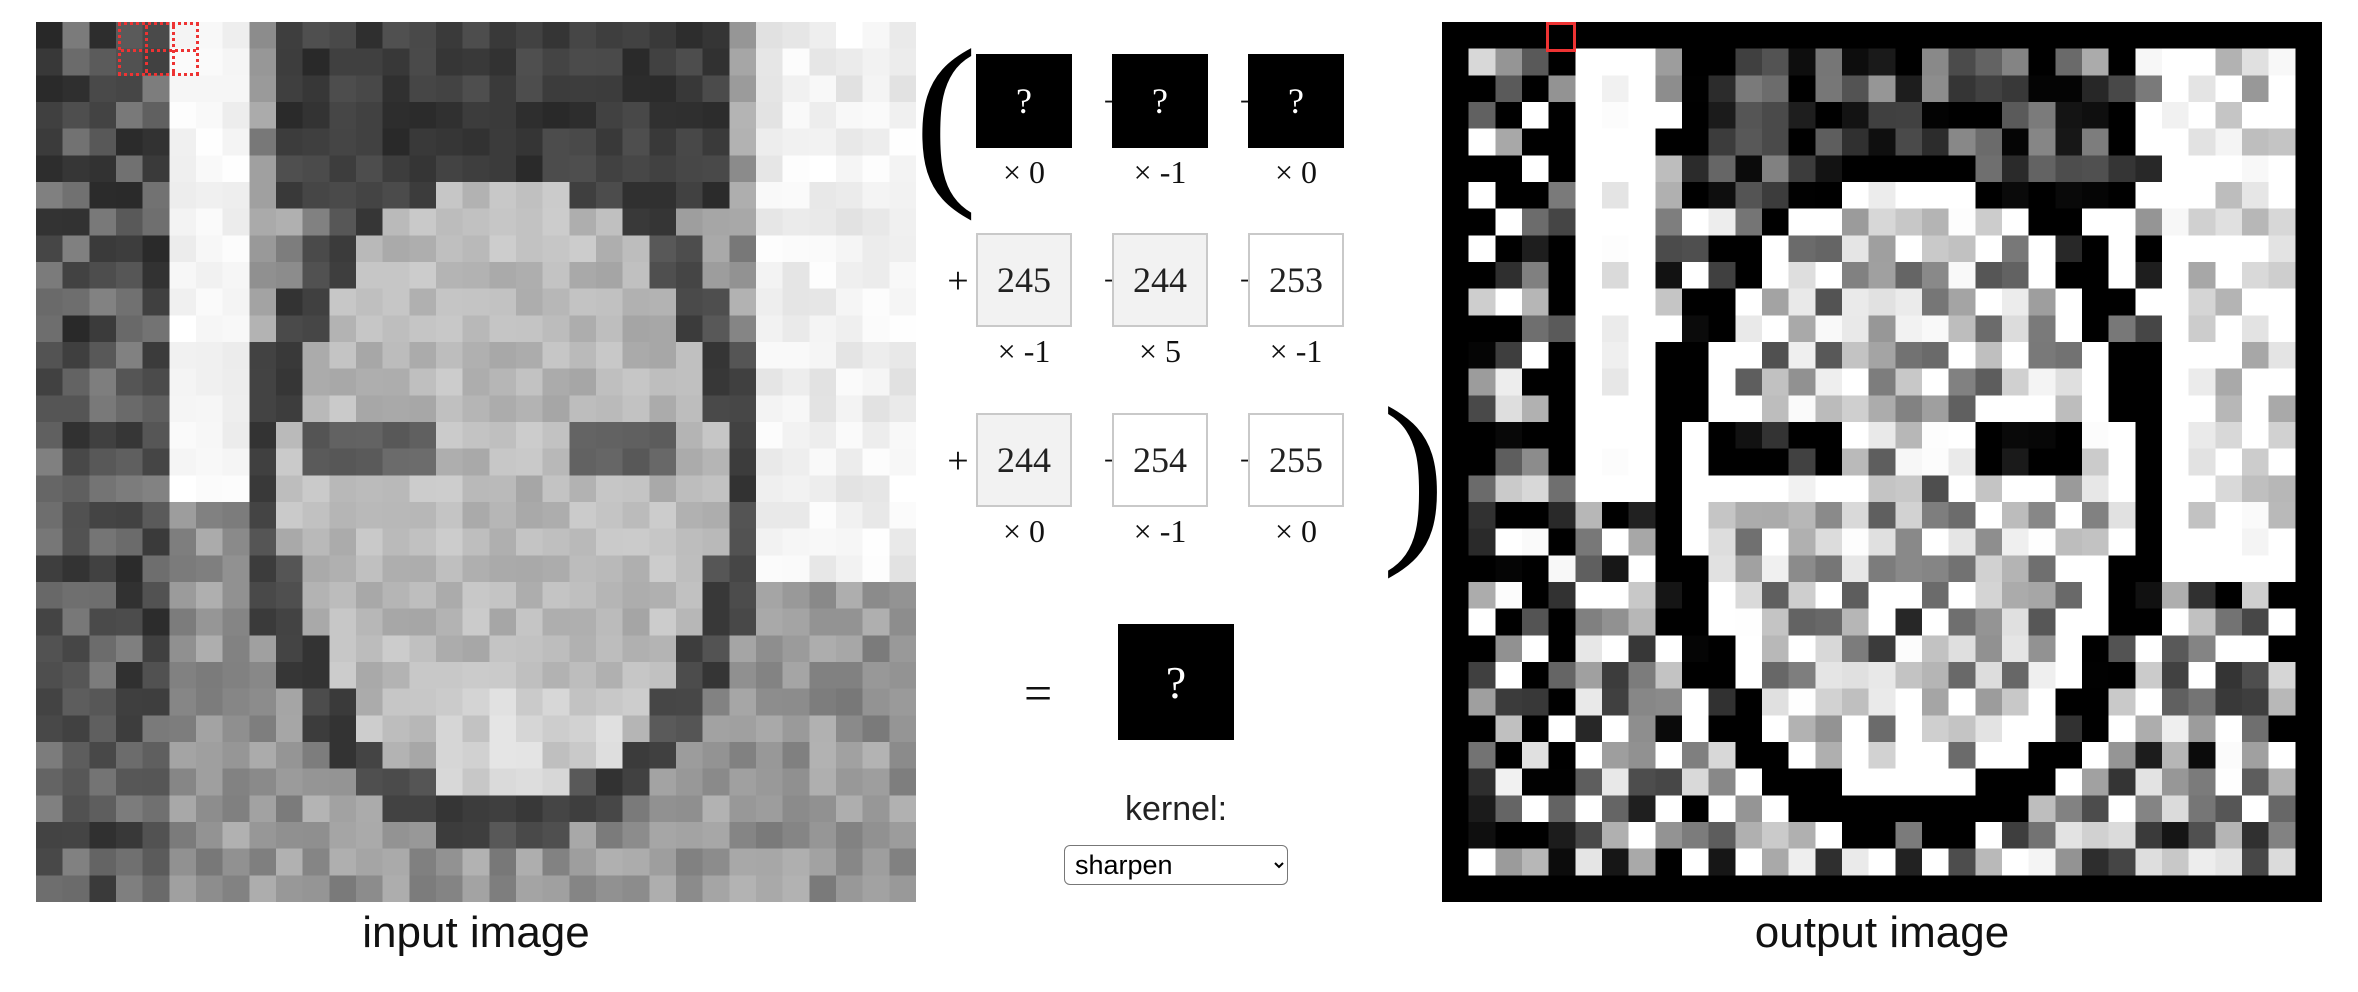  What do you see at coordinates (1176, 865) in the screenshot?
I see `kernel-select: sharpen` at bounding box center [1176, 865].